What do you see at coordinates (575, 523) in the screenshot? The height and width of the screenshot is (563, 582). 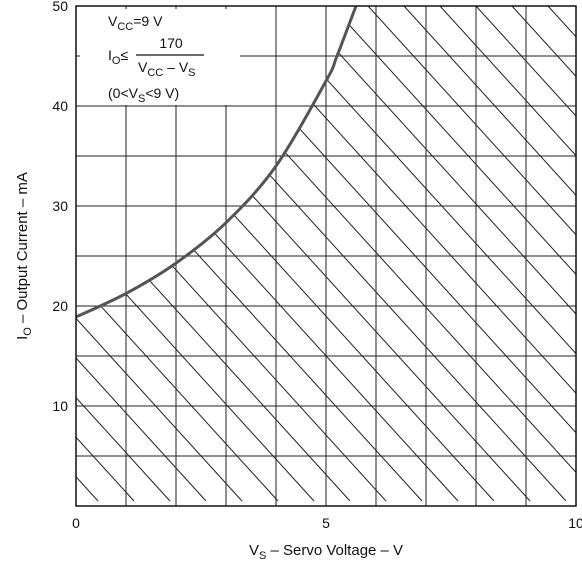 I see `x-tick-label: 10` at bounding box center [575, 523].